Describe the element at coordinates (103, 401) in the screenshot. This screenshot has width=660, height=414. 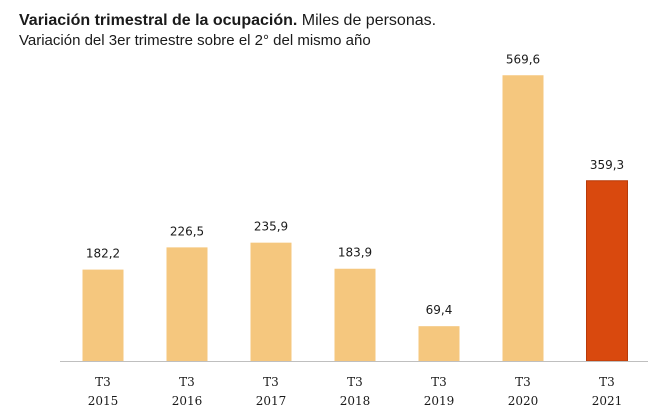
I see `x-tick-year-2015: 2015` at that location.